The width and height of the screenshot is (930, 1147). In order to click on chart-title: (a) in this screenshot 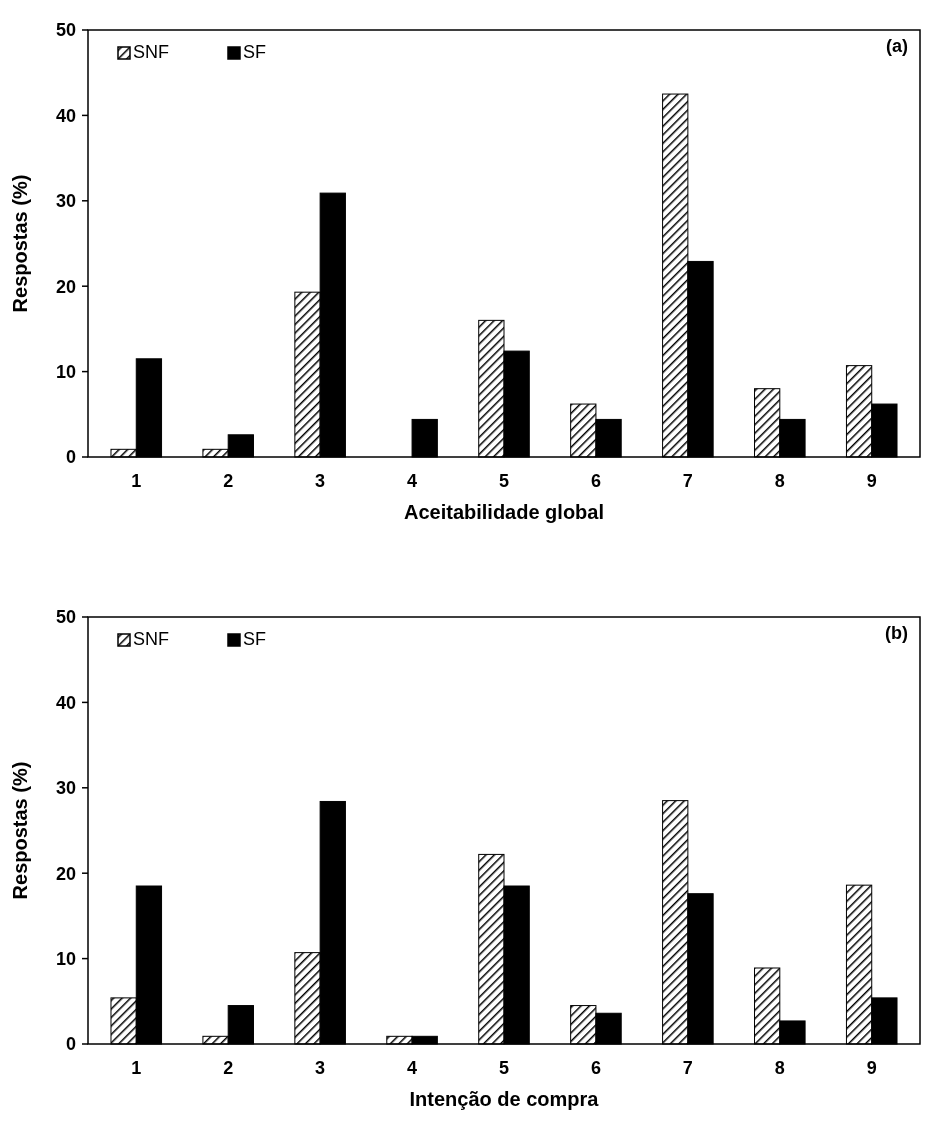, I will do `click(897, 46)`.